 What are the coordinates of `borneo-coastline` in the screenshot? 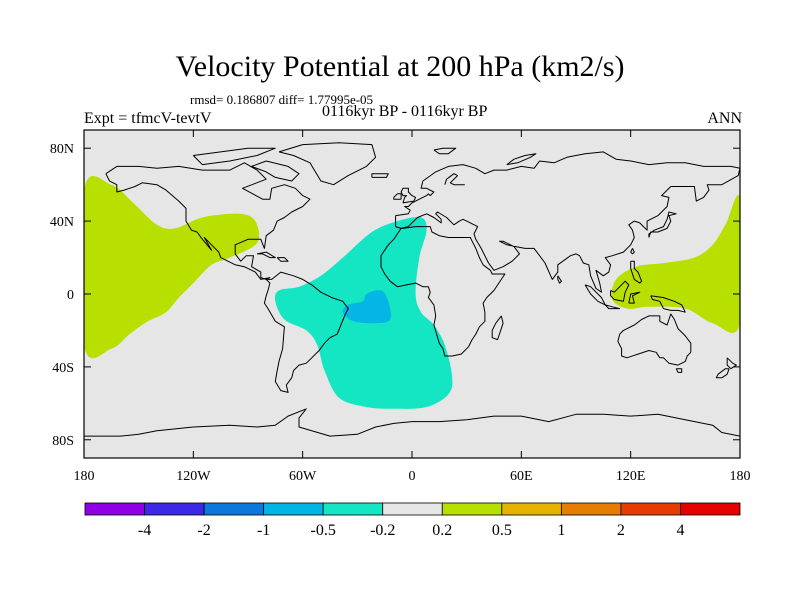 It's located at (620, 291).